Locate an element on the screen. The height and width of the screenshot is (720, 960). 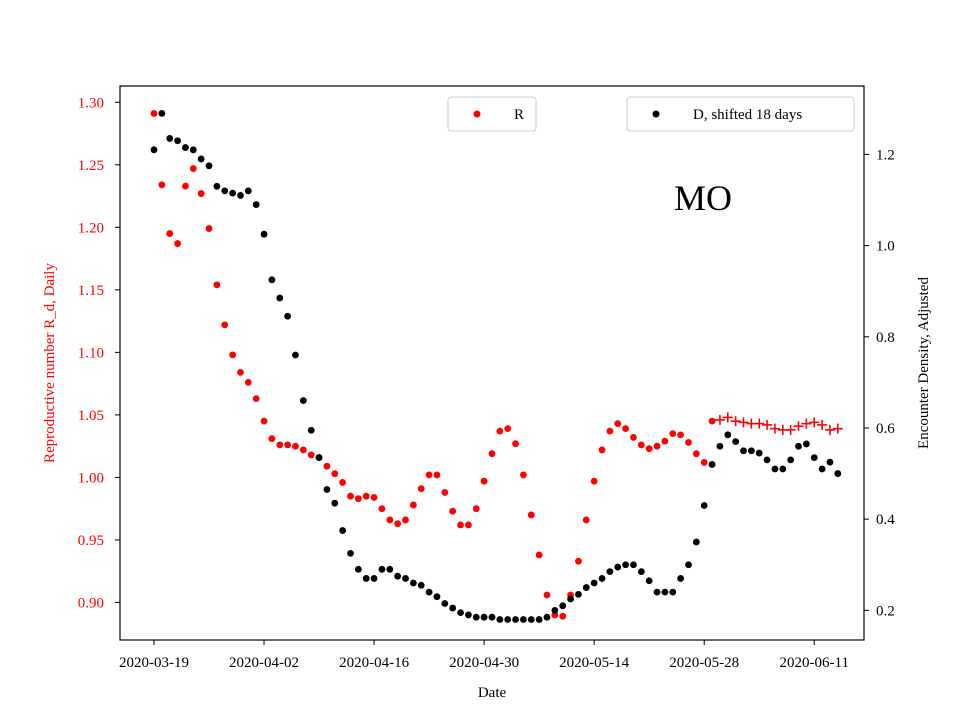
x-tick-label: 2020-04-30 is located at coordinates (484, 663).